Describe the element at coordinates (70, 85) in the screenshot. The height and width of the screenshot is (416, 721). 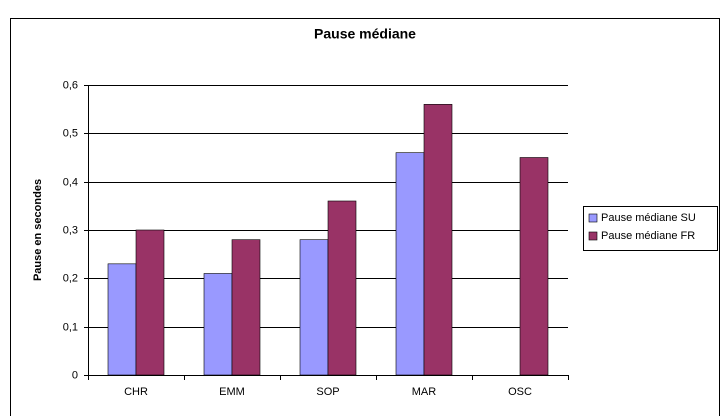
I see `y-tick-label: 0,6` at that location.